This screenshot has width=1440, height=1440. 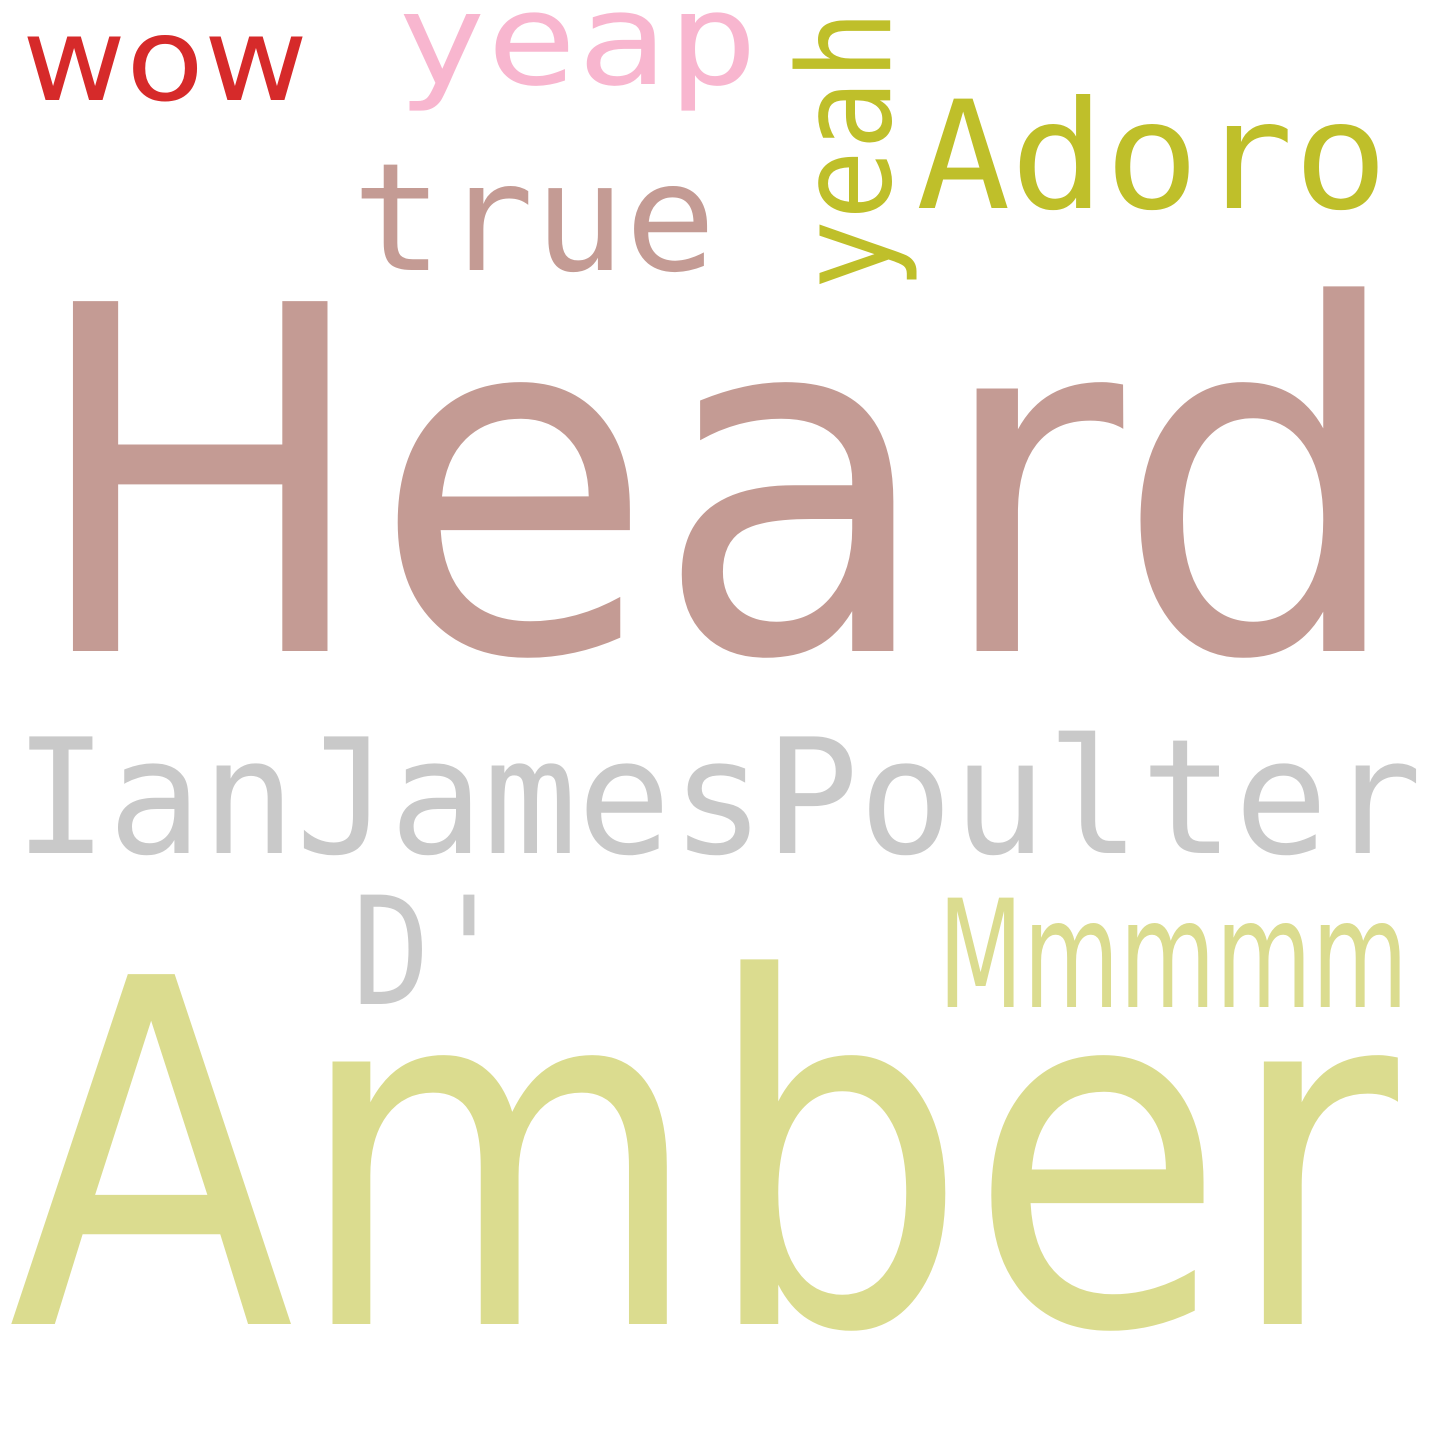 What do you see at coordinates (846, 150) in the screenshot?
I see `word-yeah: yeah` at bounding box center [846, 150].